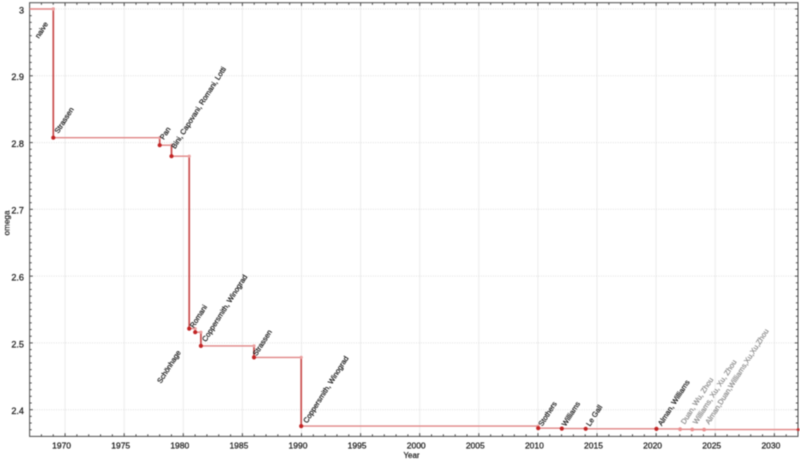 Image resolution: width=800 pixels, height=465 pixels. What do you see at coordinates (21, 10) in the screenshot?
I see `svg-text: 3` at bounding box center [21, 10].